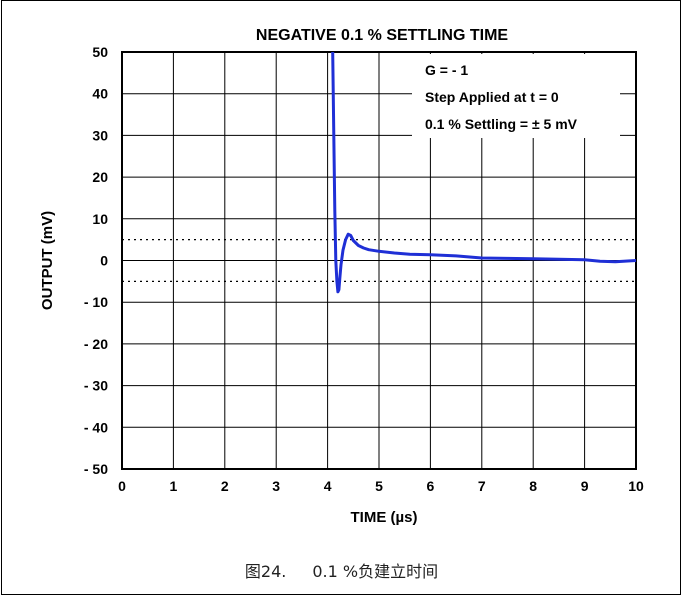 The height and width of the screenshot is (596, 683). I want to click on y-tick-label: - 10, so click(96, 302).